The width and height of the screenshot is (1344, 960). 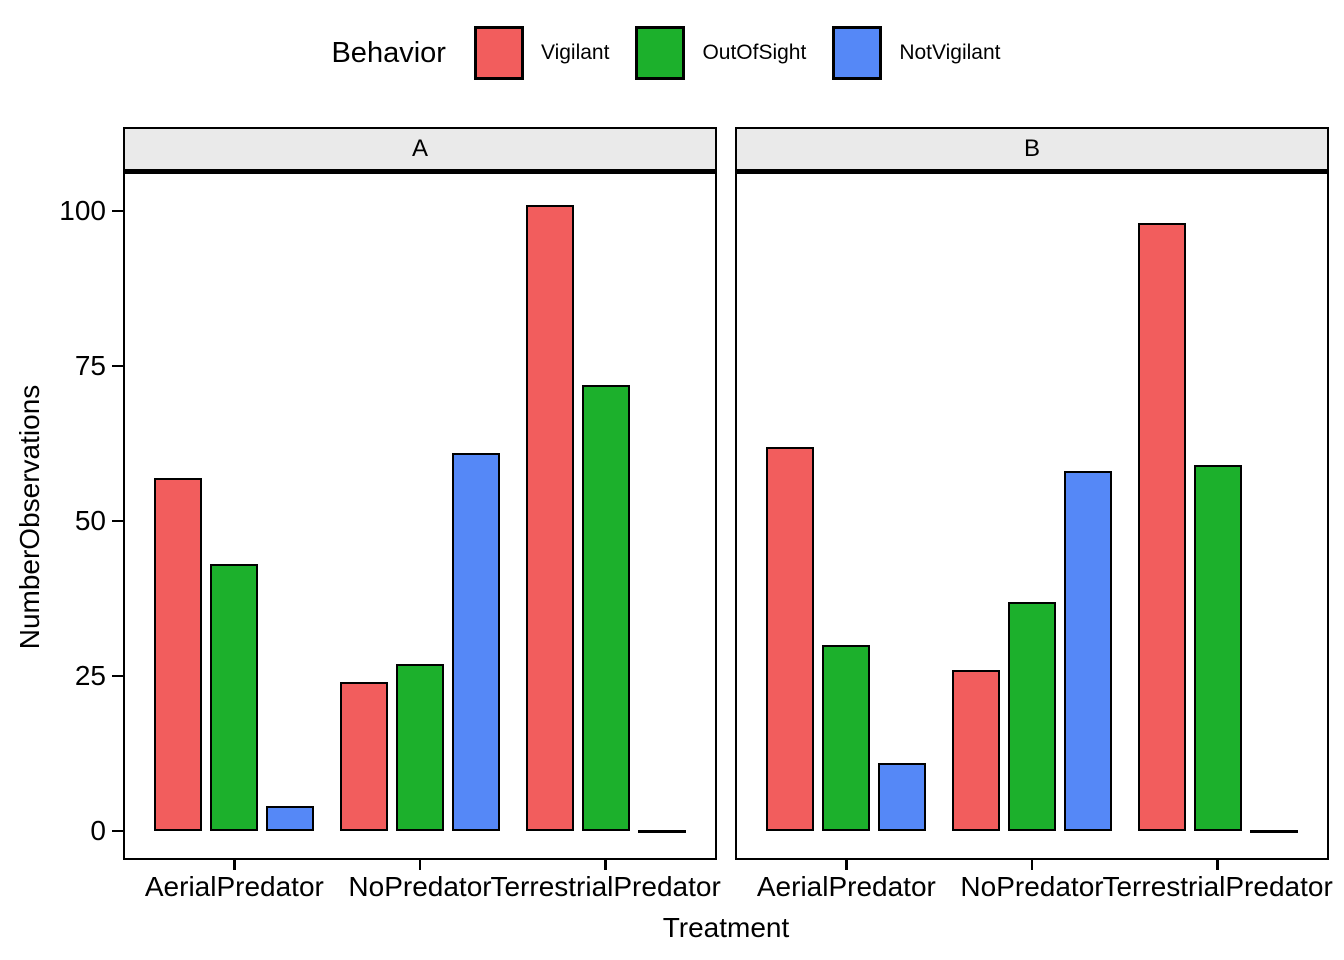 I want to click on legend-item-vigilant: Vigilant, so click(x=547, y=53).